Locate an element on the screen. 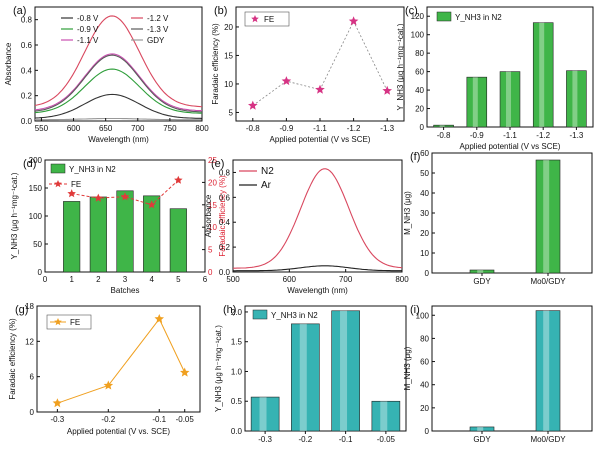 The height and width of the screenshot is (449, 600). panel-d-ytick-right-label: 5 is located at coordinates (210, 250).